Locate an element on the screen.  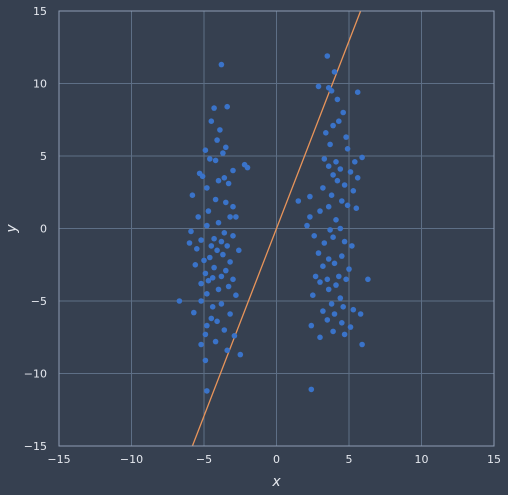
x-tick-label-2: −5 is located at coordinates (204, 459).